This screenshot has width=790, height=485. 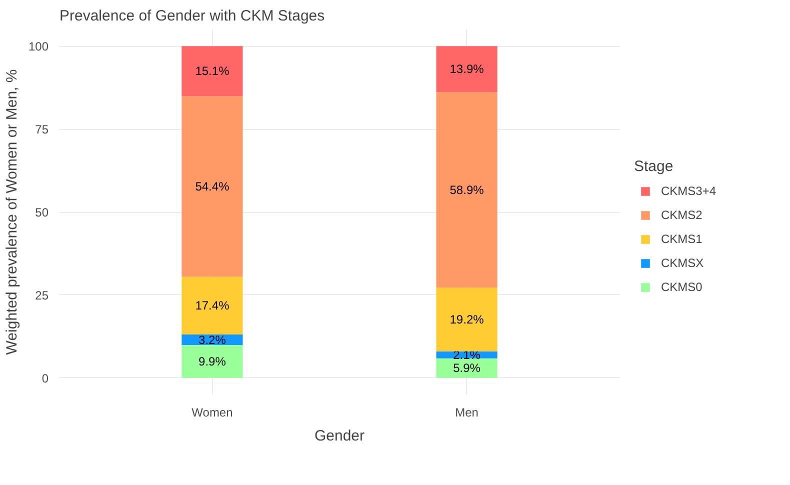 I want to click on data-label: 54.4%, so click(x=212, y=186).